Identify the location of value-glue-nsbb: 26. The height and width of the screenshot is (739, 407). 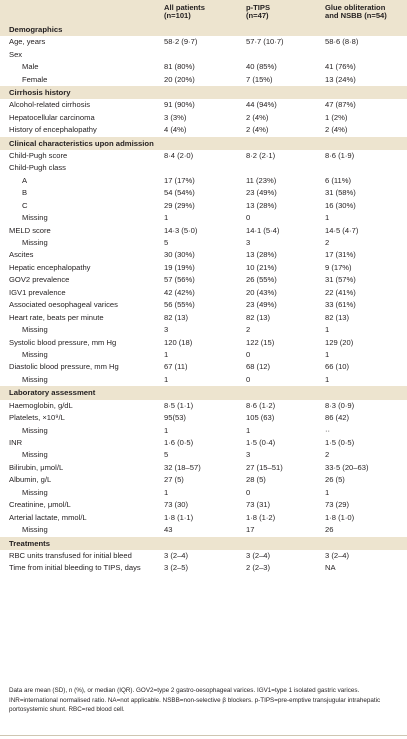
(329, 530).